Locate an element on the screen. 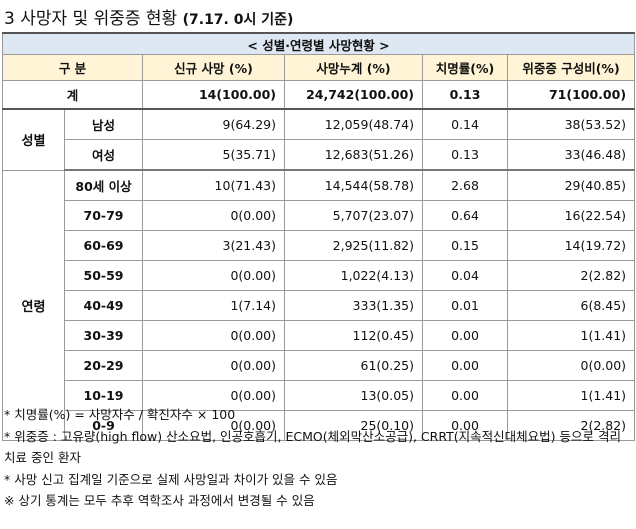 This screenshot has height=529, width=636. row-label: 70-79 is located at coordinates (103, 215).